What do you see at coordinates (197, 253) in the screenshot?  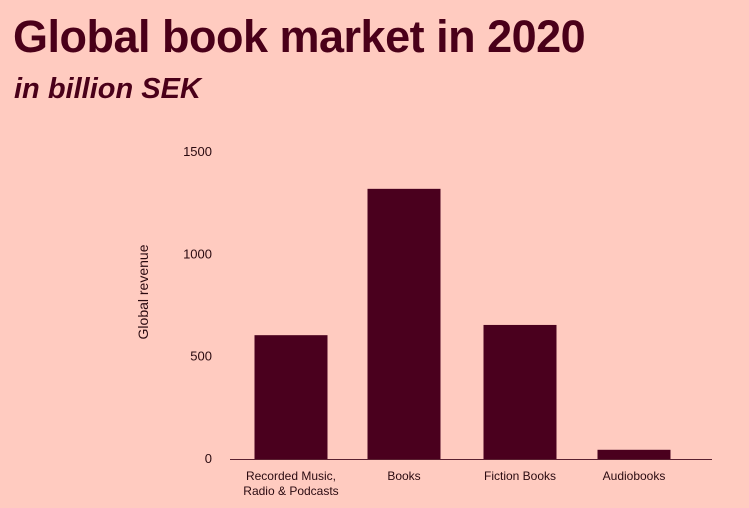 I see `y-tick-label: 1000` at bounding box center [197, 253].